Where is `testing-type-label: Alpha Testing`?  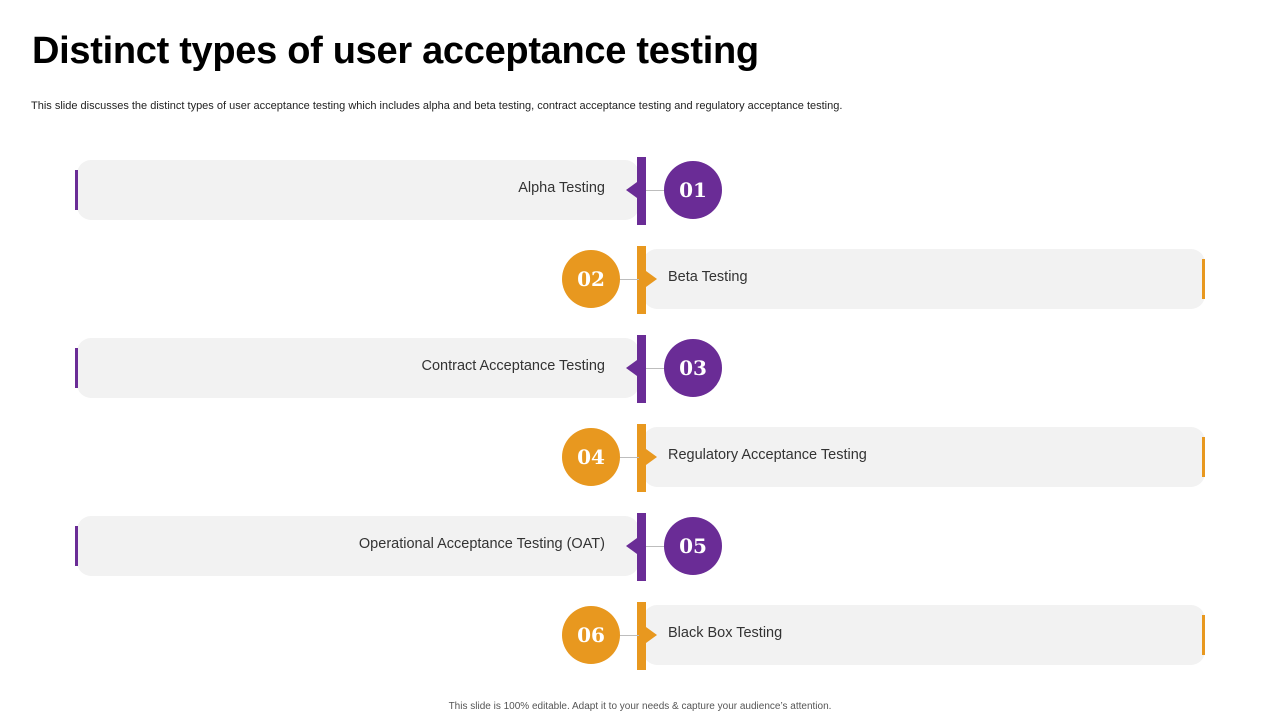
testing-type-label: Alpha Testing is located at coordinates (561, 188).